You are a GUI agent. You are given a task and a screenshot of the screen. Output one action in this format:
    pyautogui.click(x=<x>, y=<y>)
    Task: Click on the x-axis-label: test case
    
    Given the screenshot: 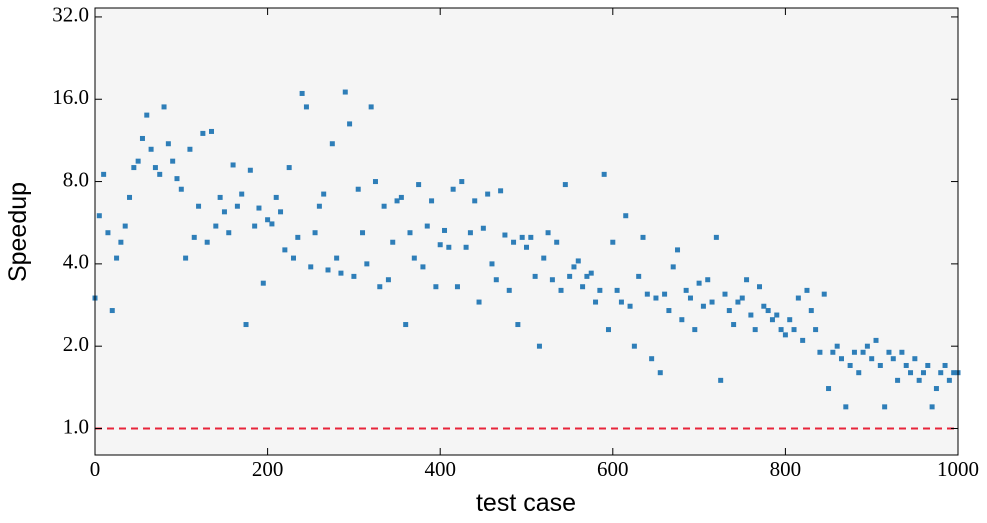 What is the action you would take?
    pyautogui.click(x=526, y=503)
    